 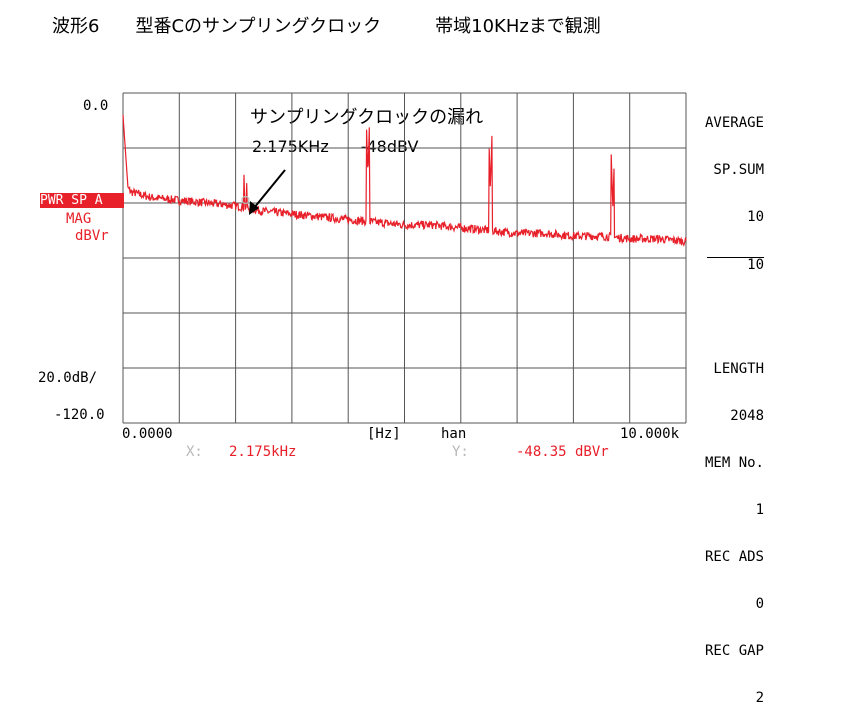 What do you see at coordinates (735, 264) in the screenshot?
I see `average-total: 10` at bounding box center [735, 264].